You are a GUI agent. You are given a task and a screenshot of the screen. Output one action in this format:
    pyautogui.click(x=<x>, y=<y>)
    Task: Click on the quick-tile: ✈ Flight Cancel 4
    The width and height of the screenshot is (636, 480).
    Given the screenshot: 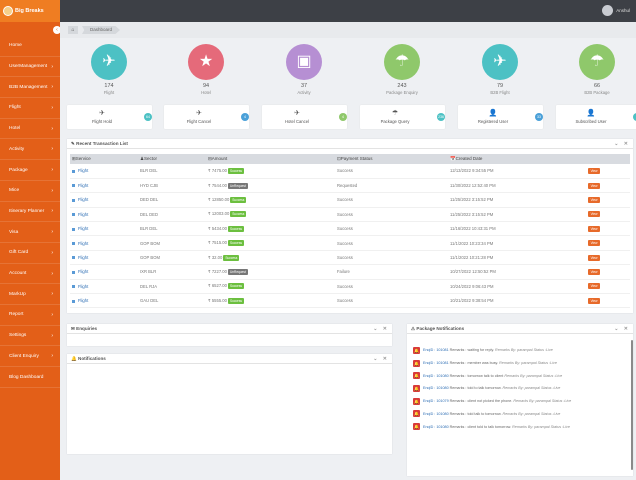 What is the action you would take?
    pyautogui.click(x=206, y=117)
    